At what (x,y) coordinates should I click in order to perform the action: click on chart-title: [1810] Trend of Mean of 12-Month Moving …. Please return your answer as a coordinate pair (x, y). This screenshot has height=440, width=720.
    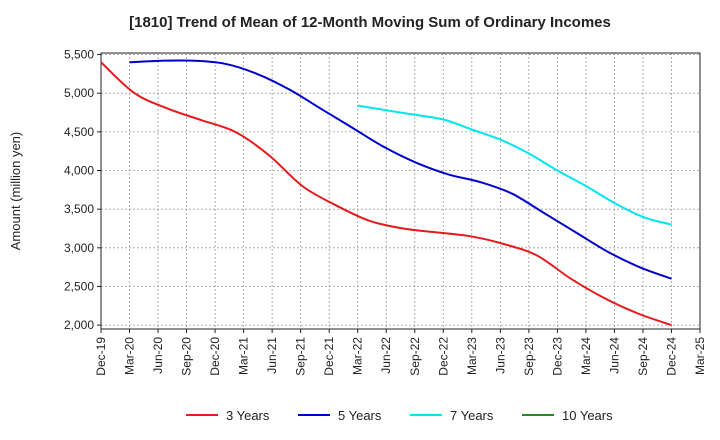
    Looking at the image, I should click on (370, 22).